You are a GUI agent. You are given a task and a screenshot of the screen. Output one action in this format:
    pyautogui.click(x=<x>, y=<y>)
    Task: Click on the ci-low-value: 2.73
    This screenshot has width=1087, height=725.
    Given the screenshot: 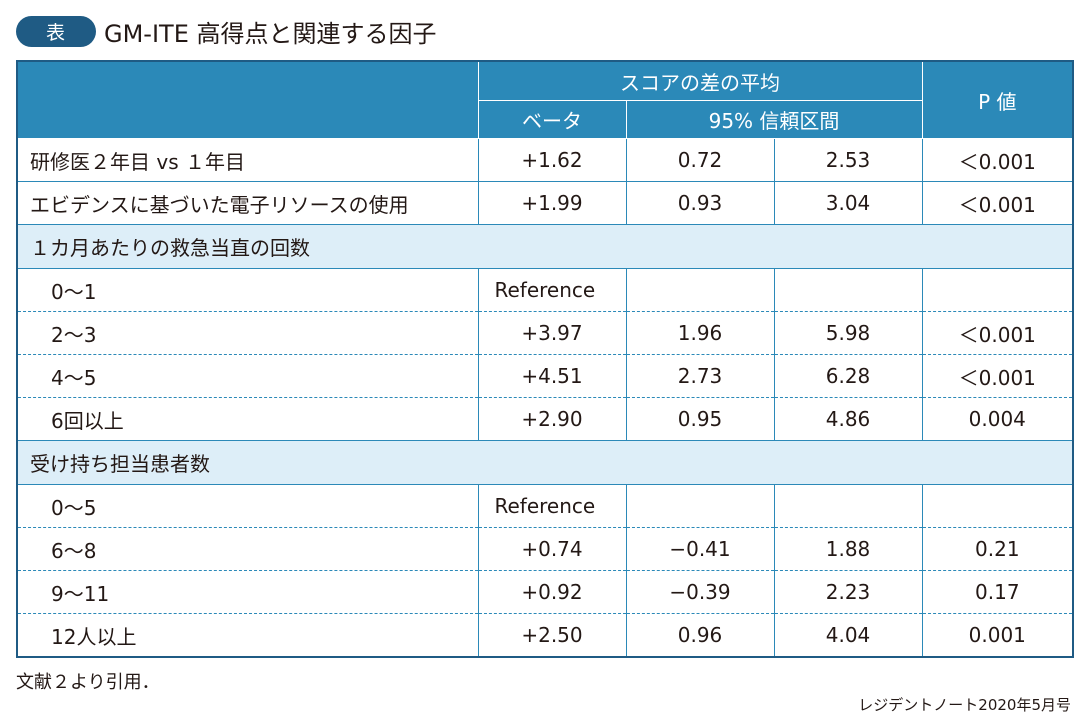 What is the action you would take?
    pyautogui.click(x=700, y=376)
    